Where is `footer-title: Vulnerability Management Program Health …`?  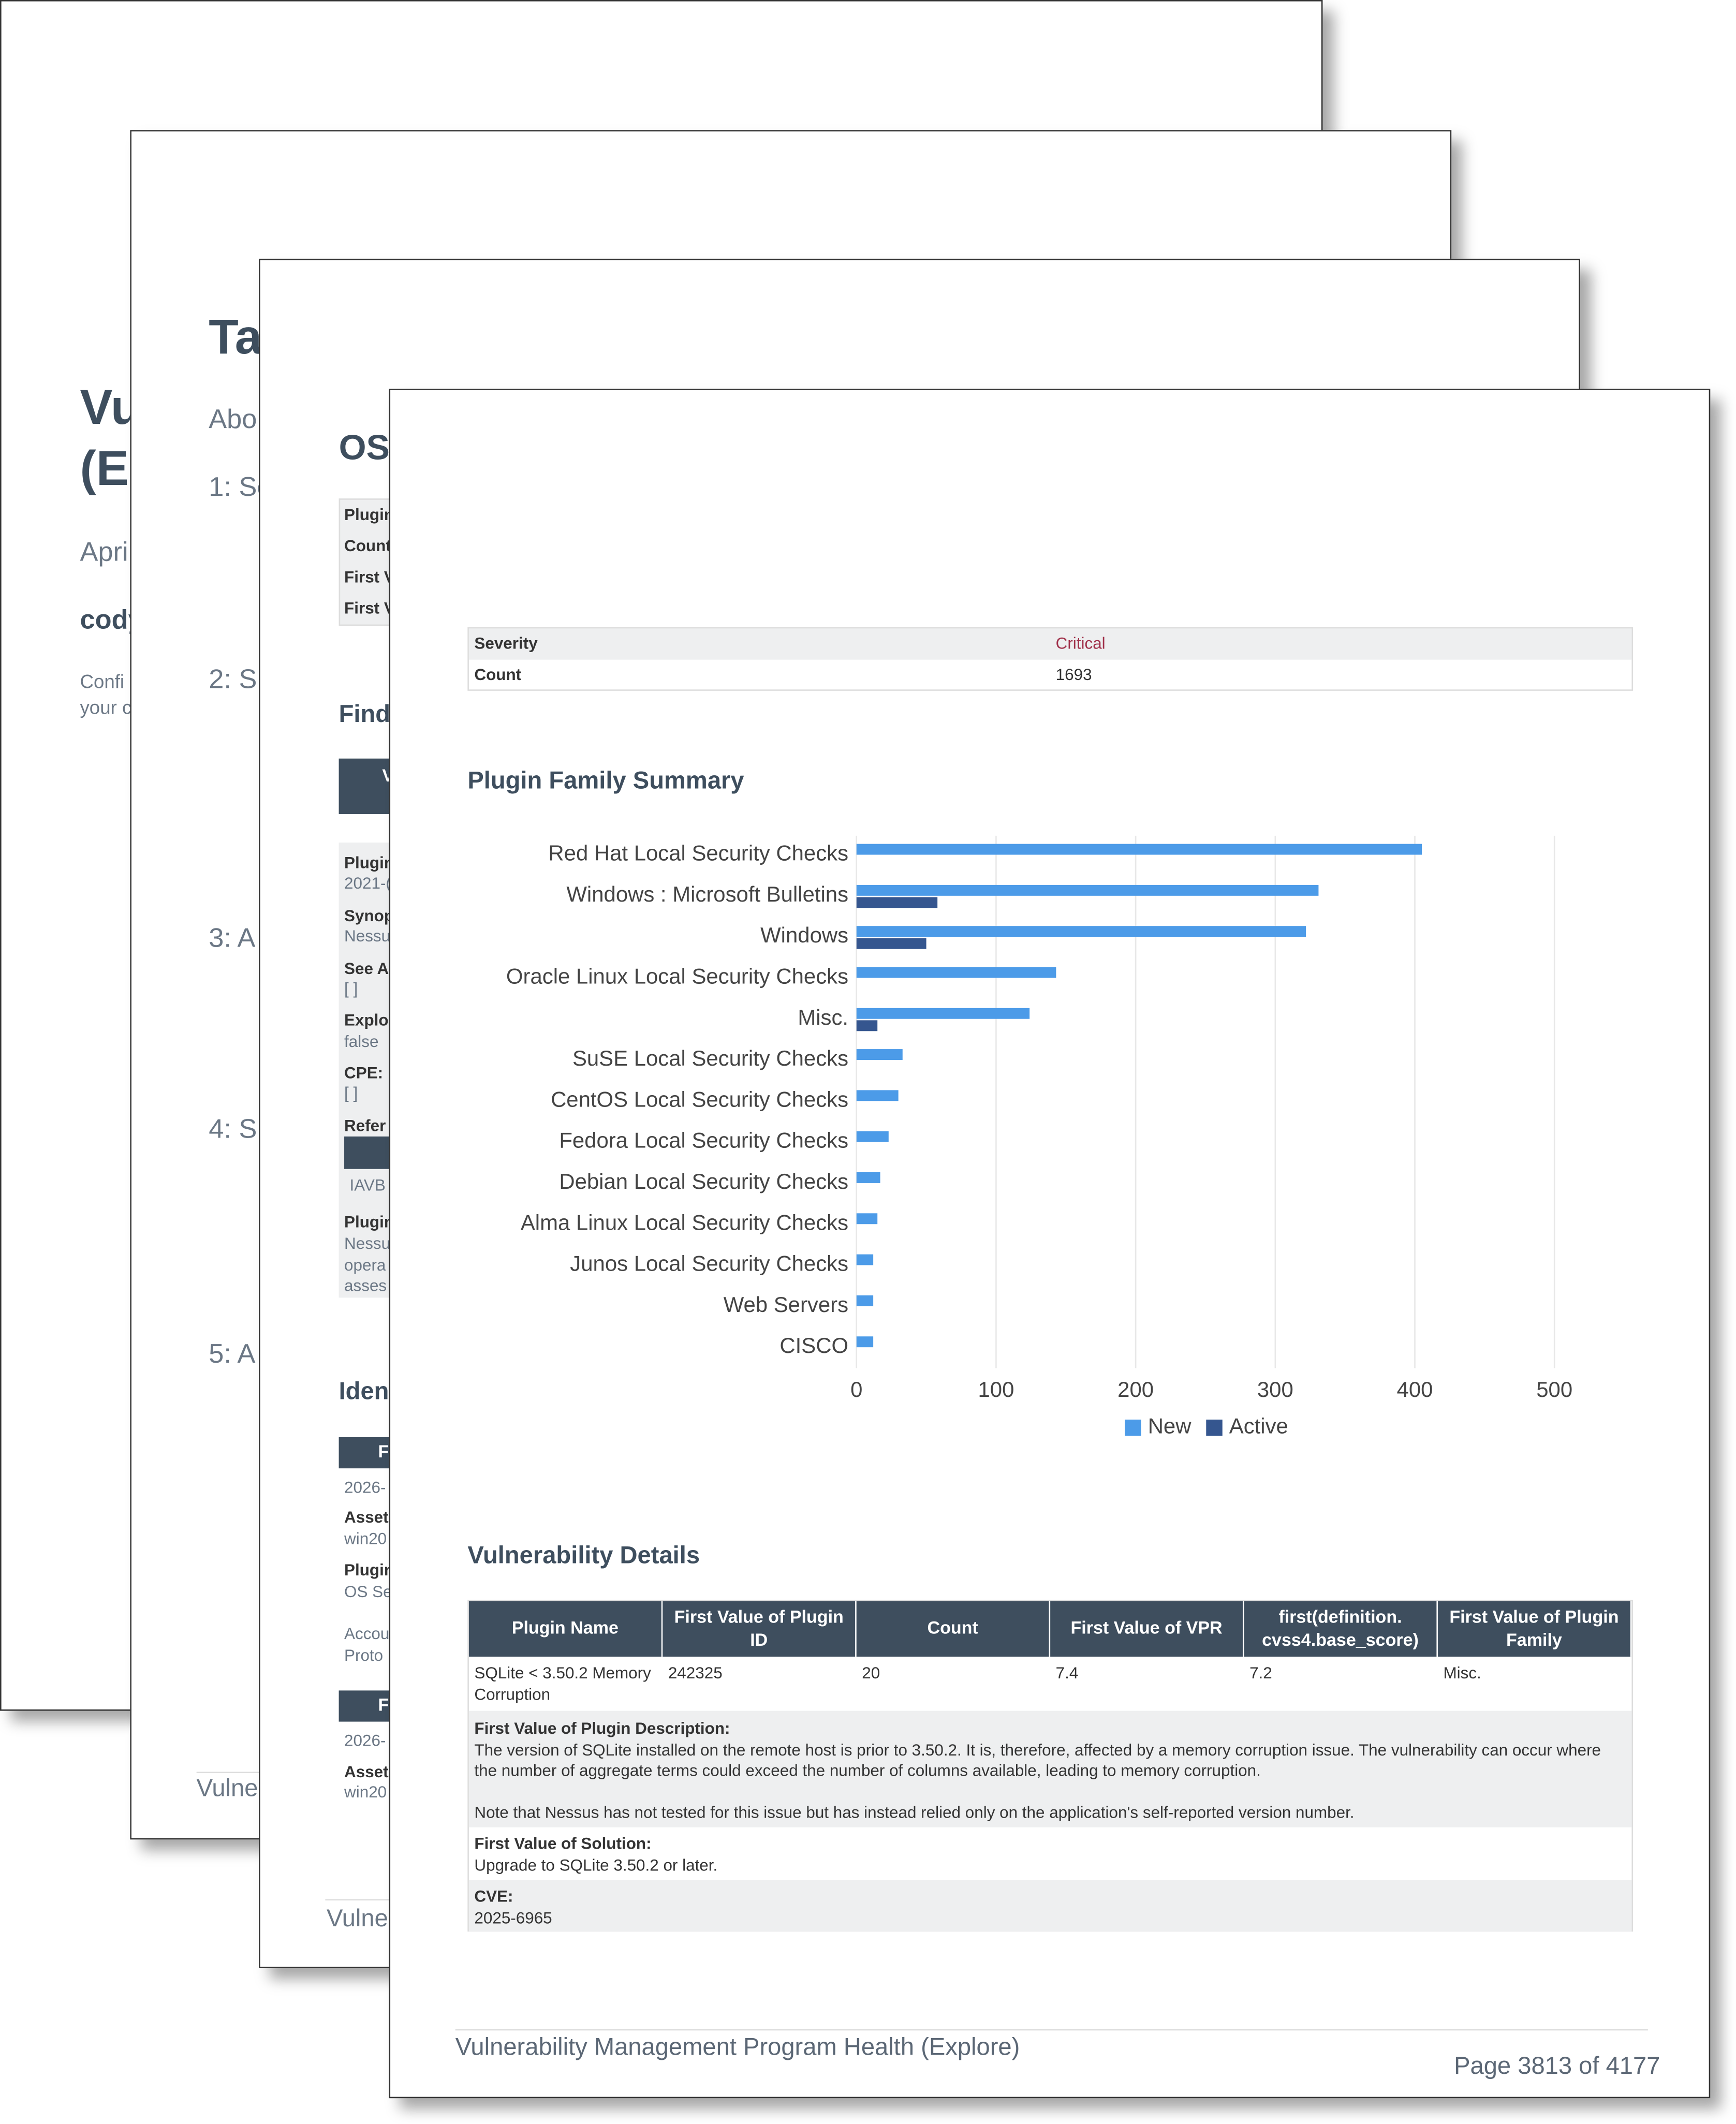
footer-title: Vulnerability Management Program Health … is located at coordinates (737, 2046).